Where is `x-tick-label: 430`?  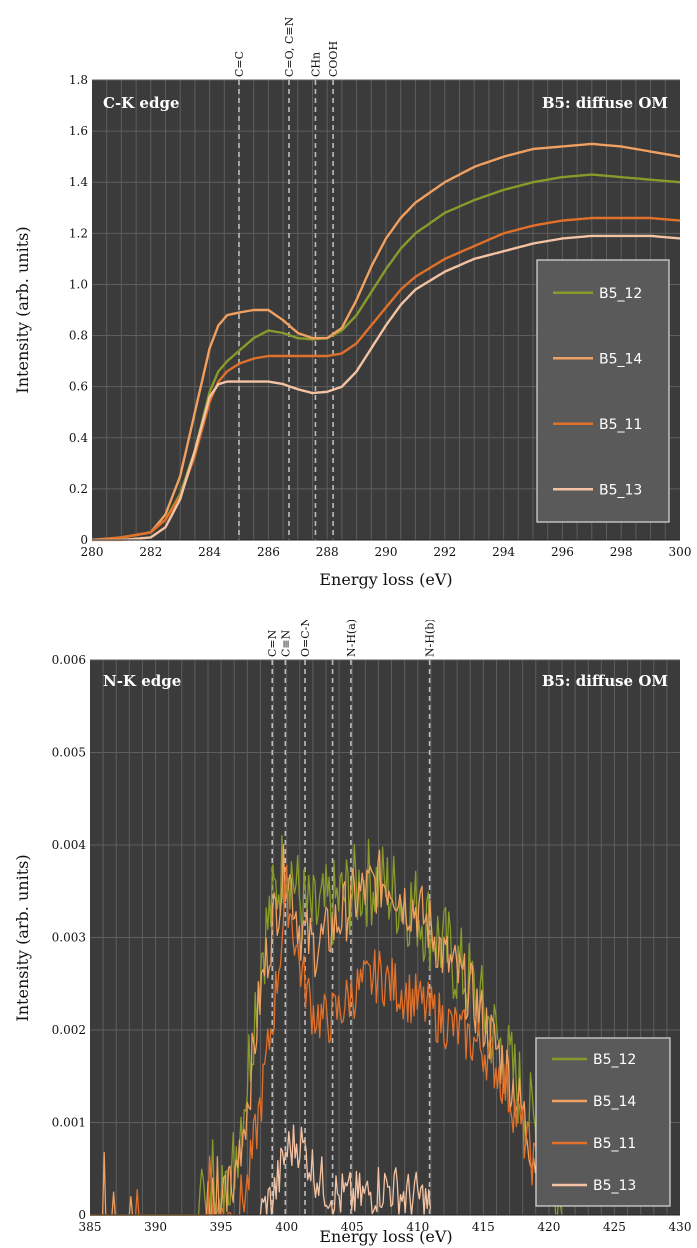
x-tick-label: 430 is located at coordinates (680, 1227).